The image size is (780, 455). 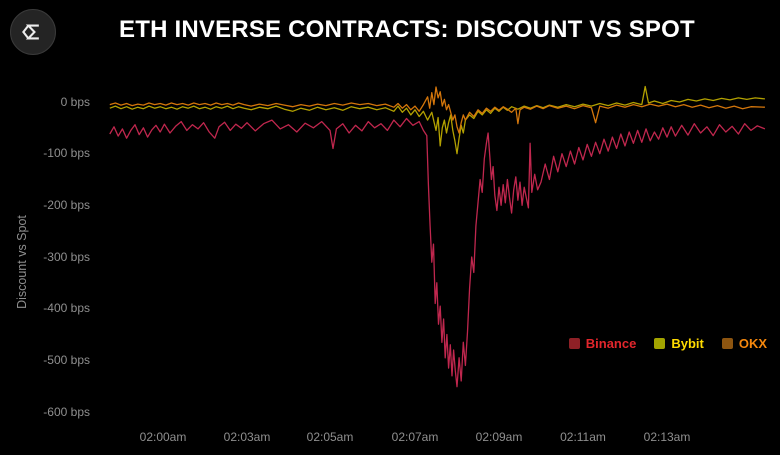 What do you see at coordinates (22, 262) in the screenshot?
I see `y-axis-title: Discount vs Spot` at bounding box center [22, 262].